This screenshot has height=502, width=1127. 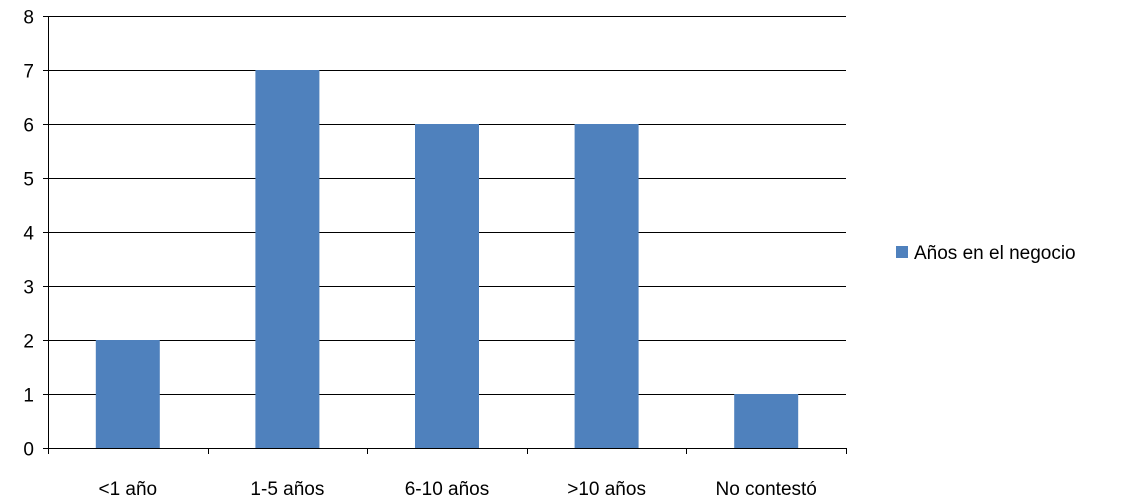 I want to click on y-tick-label: 3, so click(x=28, y=288).